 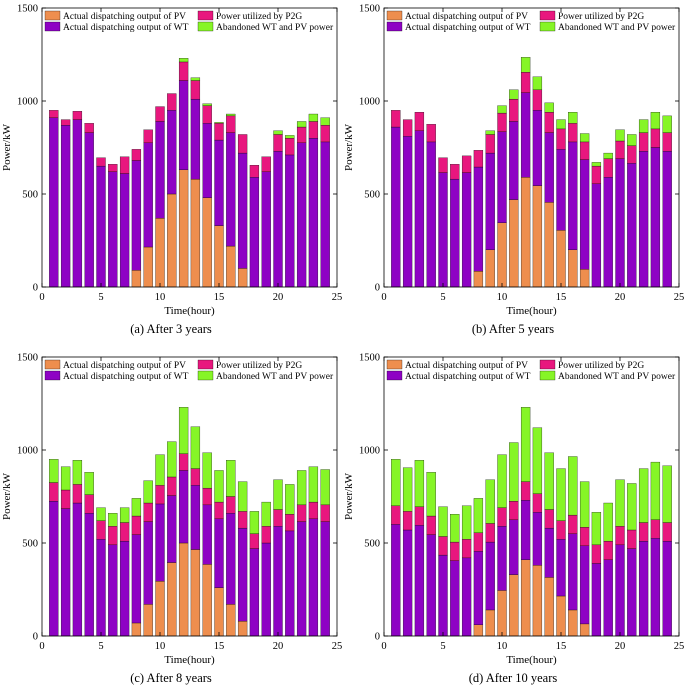 I want to click on bar-abandoned-h9, so click(x=490, y=132).